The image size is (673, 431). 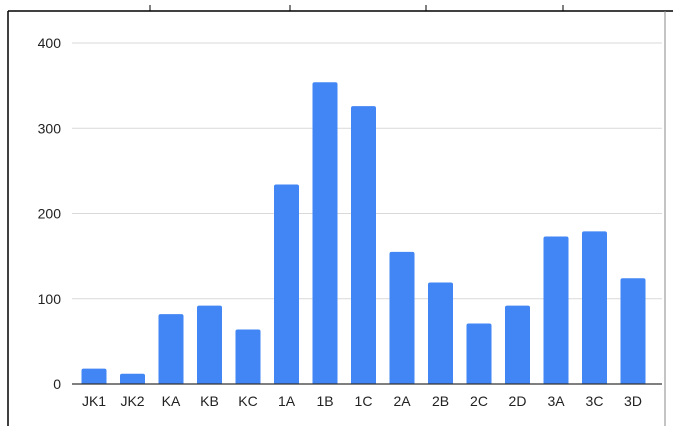 I want to click on x-tick-label-3a: 3A, so click(x=556, y=401).